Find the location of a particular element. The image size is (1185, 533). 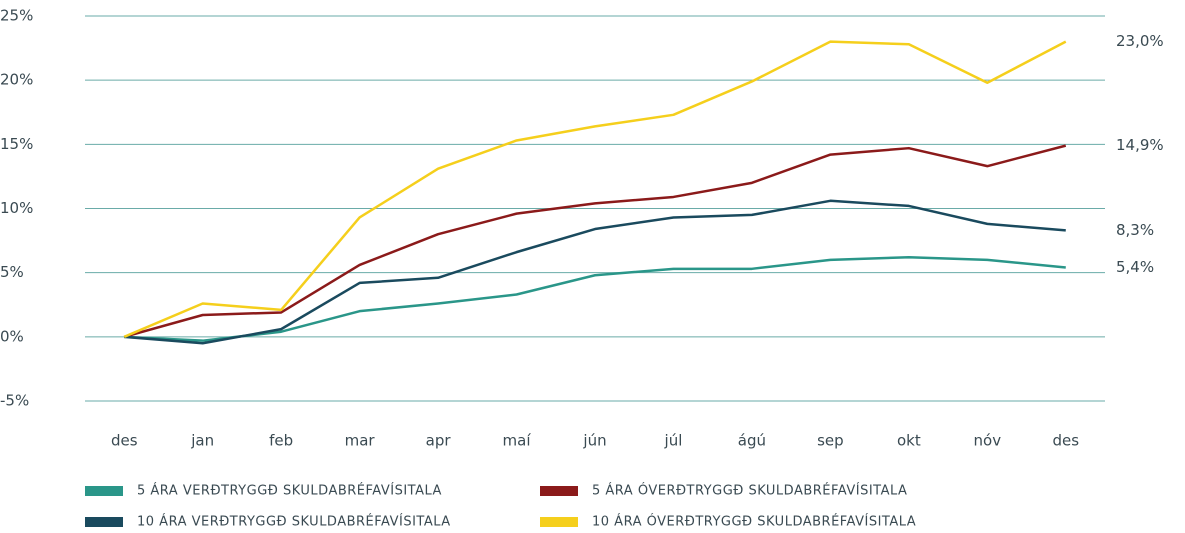

y-tick-label: -5% is located at coordinates (14, 401).